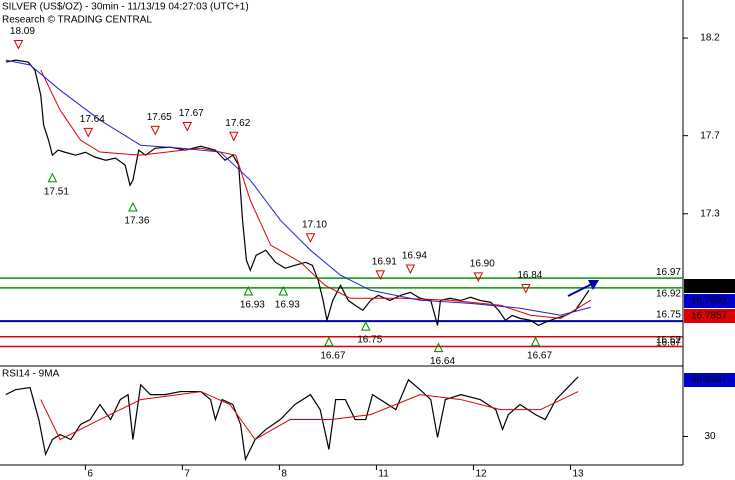 The height and width of the screenshot is (480, 735). I want to click on high-label: 18.09, so click(22, 31).